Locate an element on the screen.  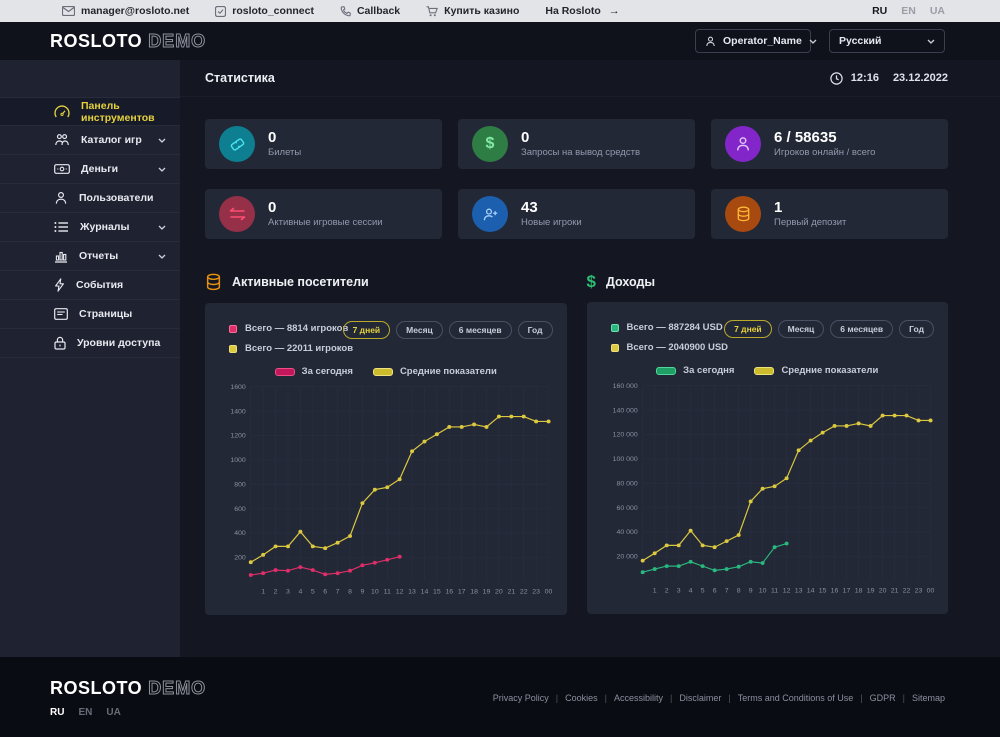
money-icon is located at coordinates (62, 169).